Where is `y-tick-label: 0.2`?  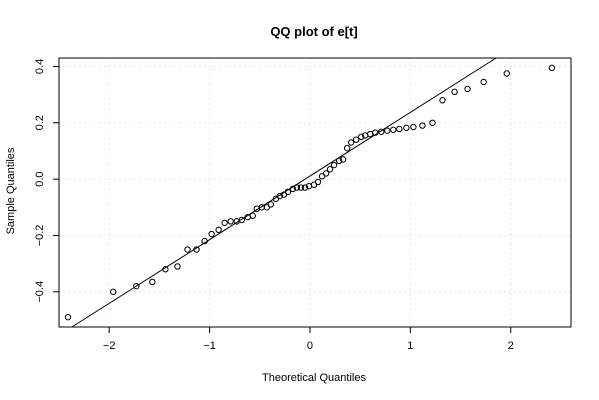
y-tick-label: 0.2 is located at coordinates (40, 122).